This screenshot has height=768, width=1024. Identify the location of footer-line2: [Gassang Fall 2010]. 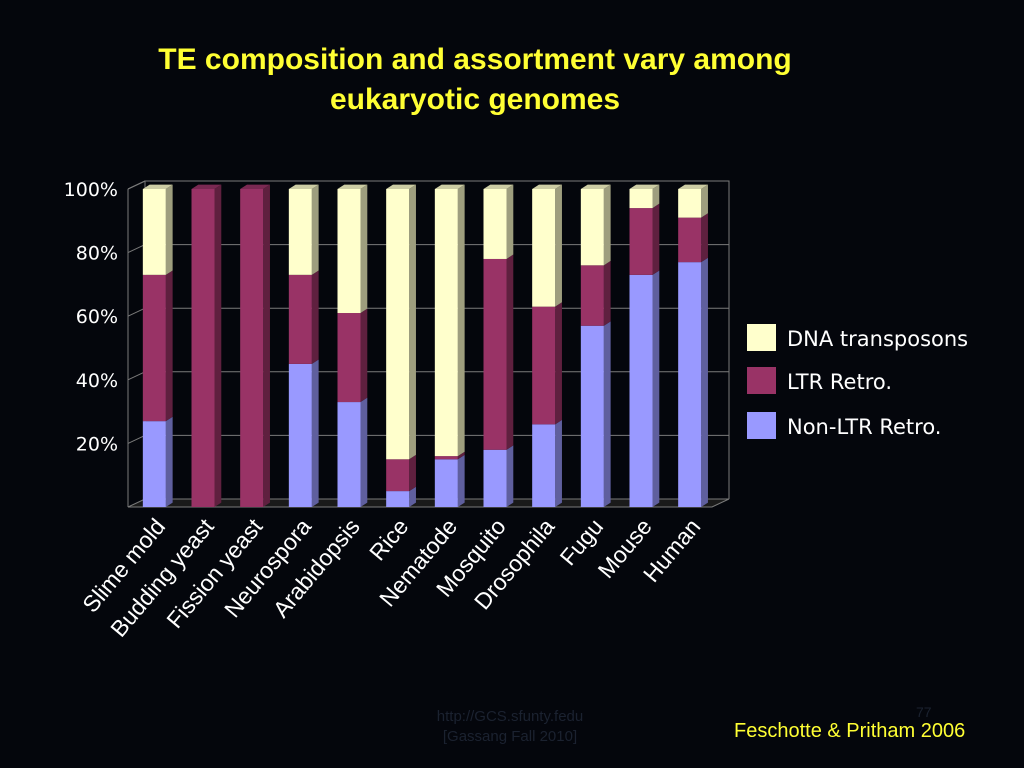
(510, 736).